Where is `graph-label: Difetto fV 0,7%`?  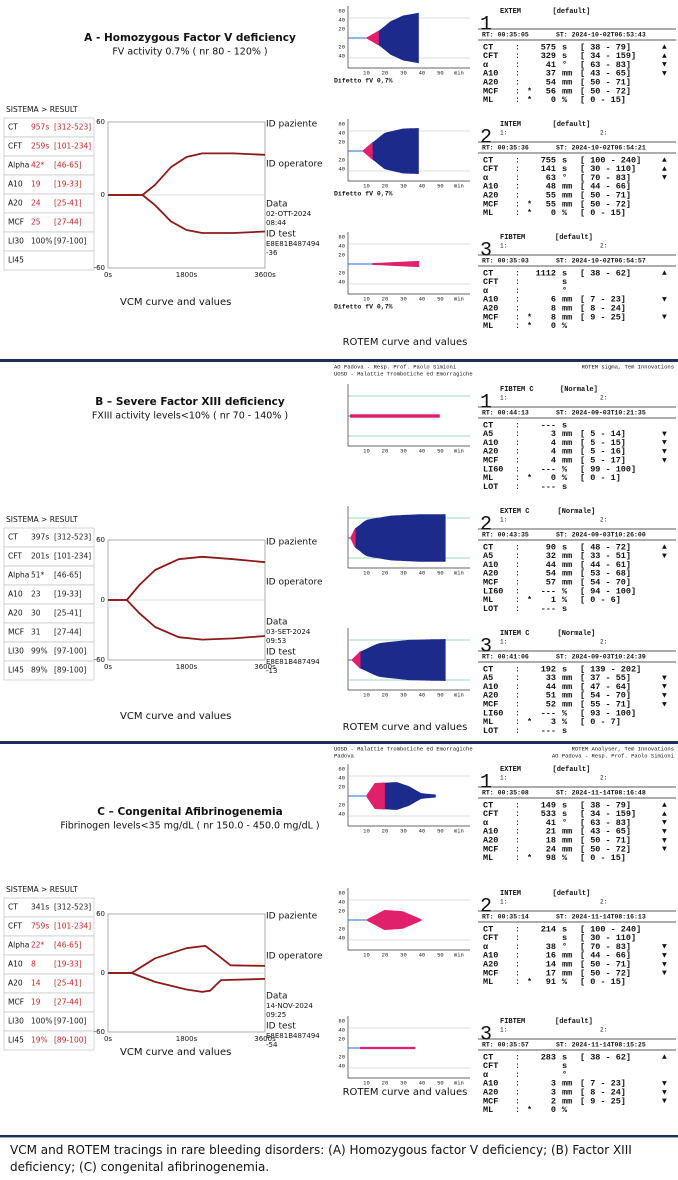 graph-label: Difetto fV 0,7% is located at coordinates (363, 81).